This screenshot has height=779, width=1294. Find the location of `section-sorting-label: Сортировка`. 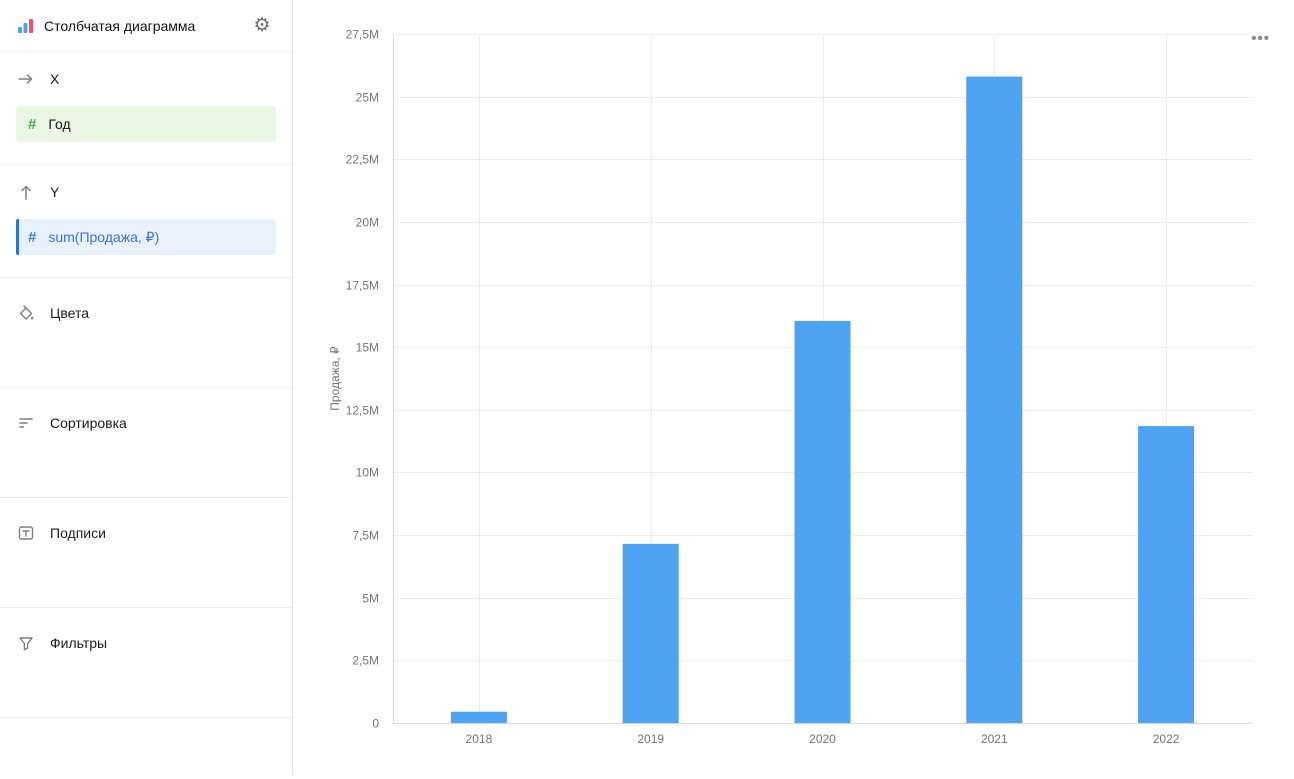

section-sorting-label: Сортировка is located at coordinates (88, 423).